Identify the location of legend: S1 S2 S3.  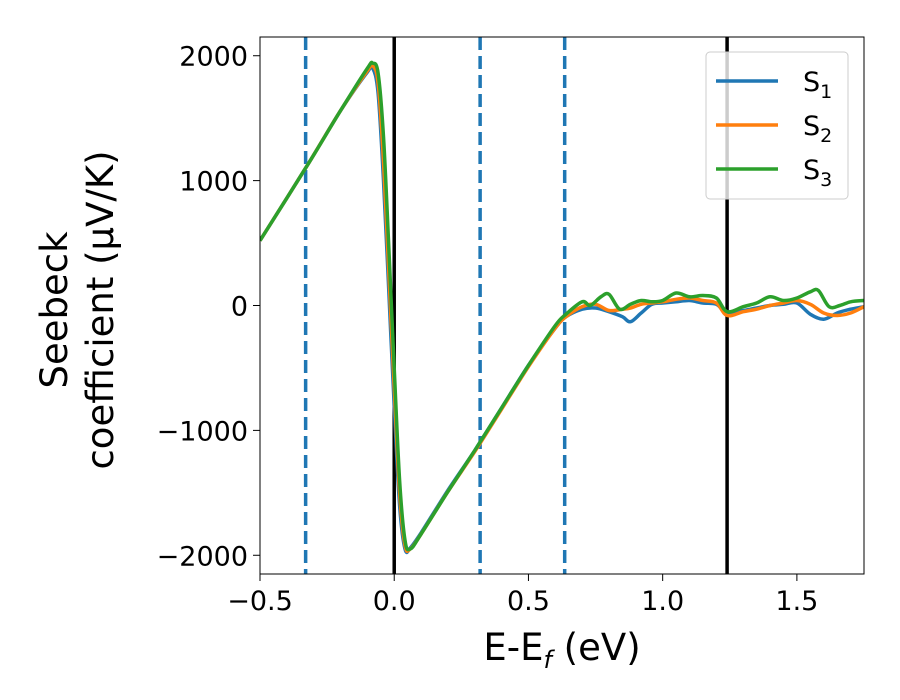
(777, 125).